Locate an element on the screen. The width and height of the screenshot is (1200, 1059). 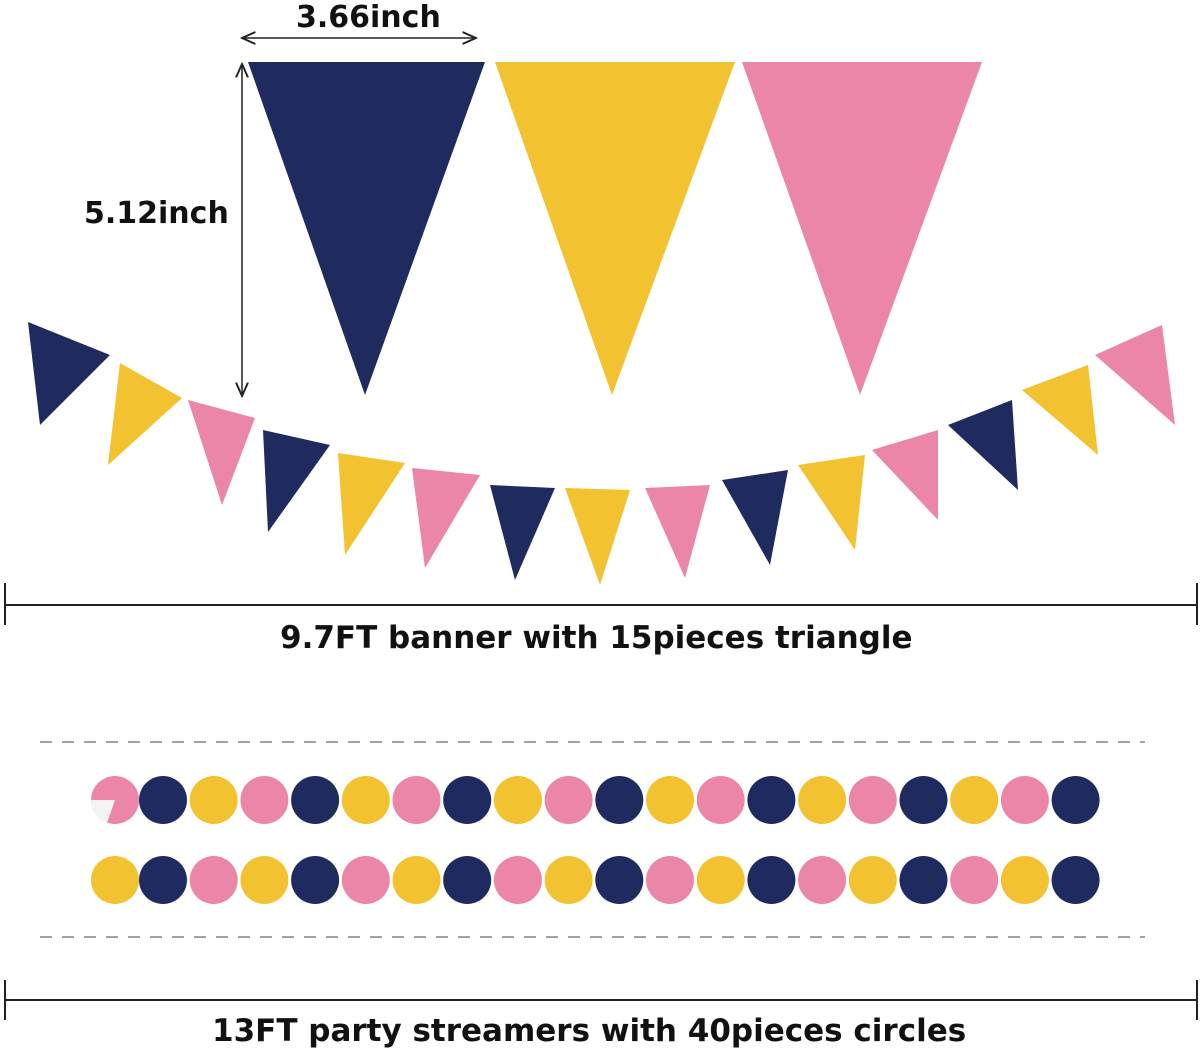
width-label: 3.66inch is located at coordinates (368, 17).